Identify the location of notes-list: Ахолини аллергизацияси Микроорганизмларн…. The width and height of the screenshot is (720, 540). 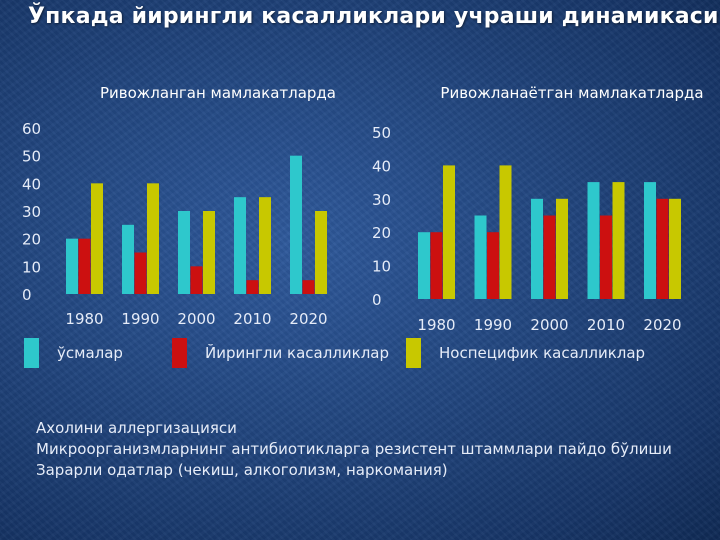
(378, 449).